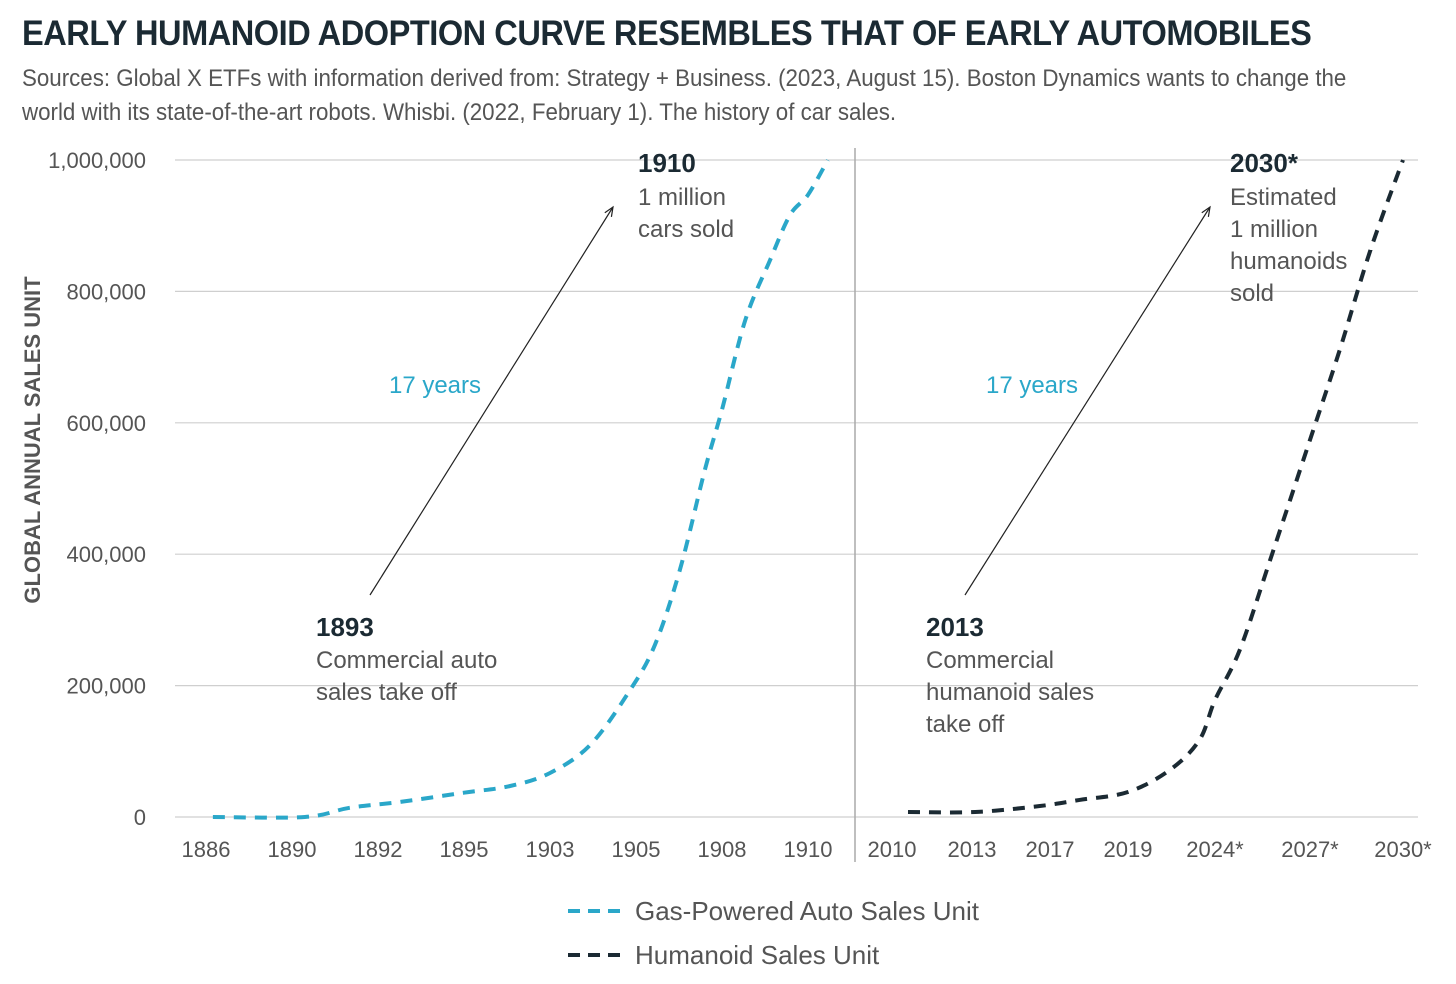 This screenshot has height=984, width=1456. I want to click on x-tick-label: 1895, so click(464, 849).